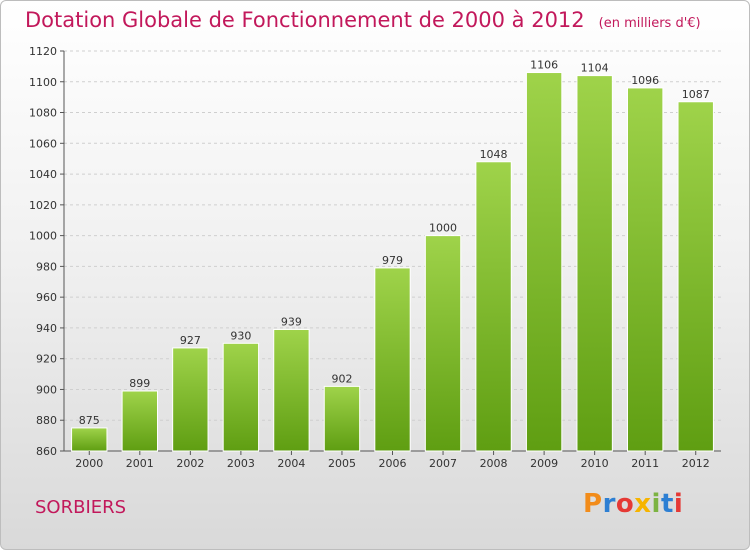 This screenshot has width=750, height=550. What do you see at coordinates (43, 51) in the screenshot?
I see `y-tick-label: 1120` at bounding box center [43, 51].